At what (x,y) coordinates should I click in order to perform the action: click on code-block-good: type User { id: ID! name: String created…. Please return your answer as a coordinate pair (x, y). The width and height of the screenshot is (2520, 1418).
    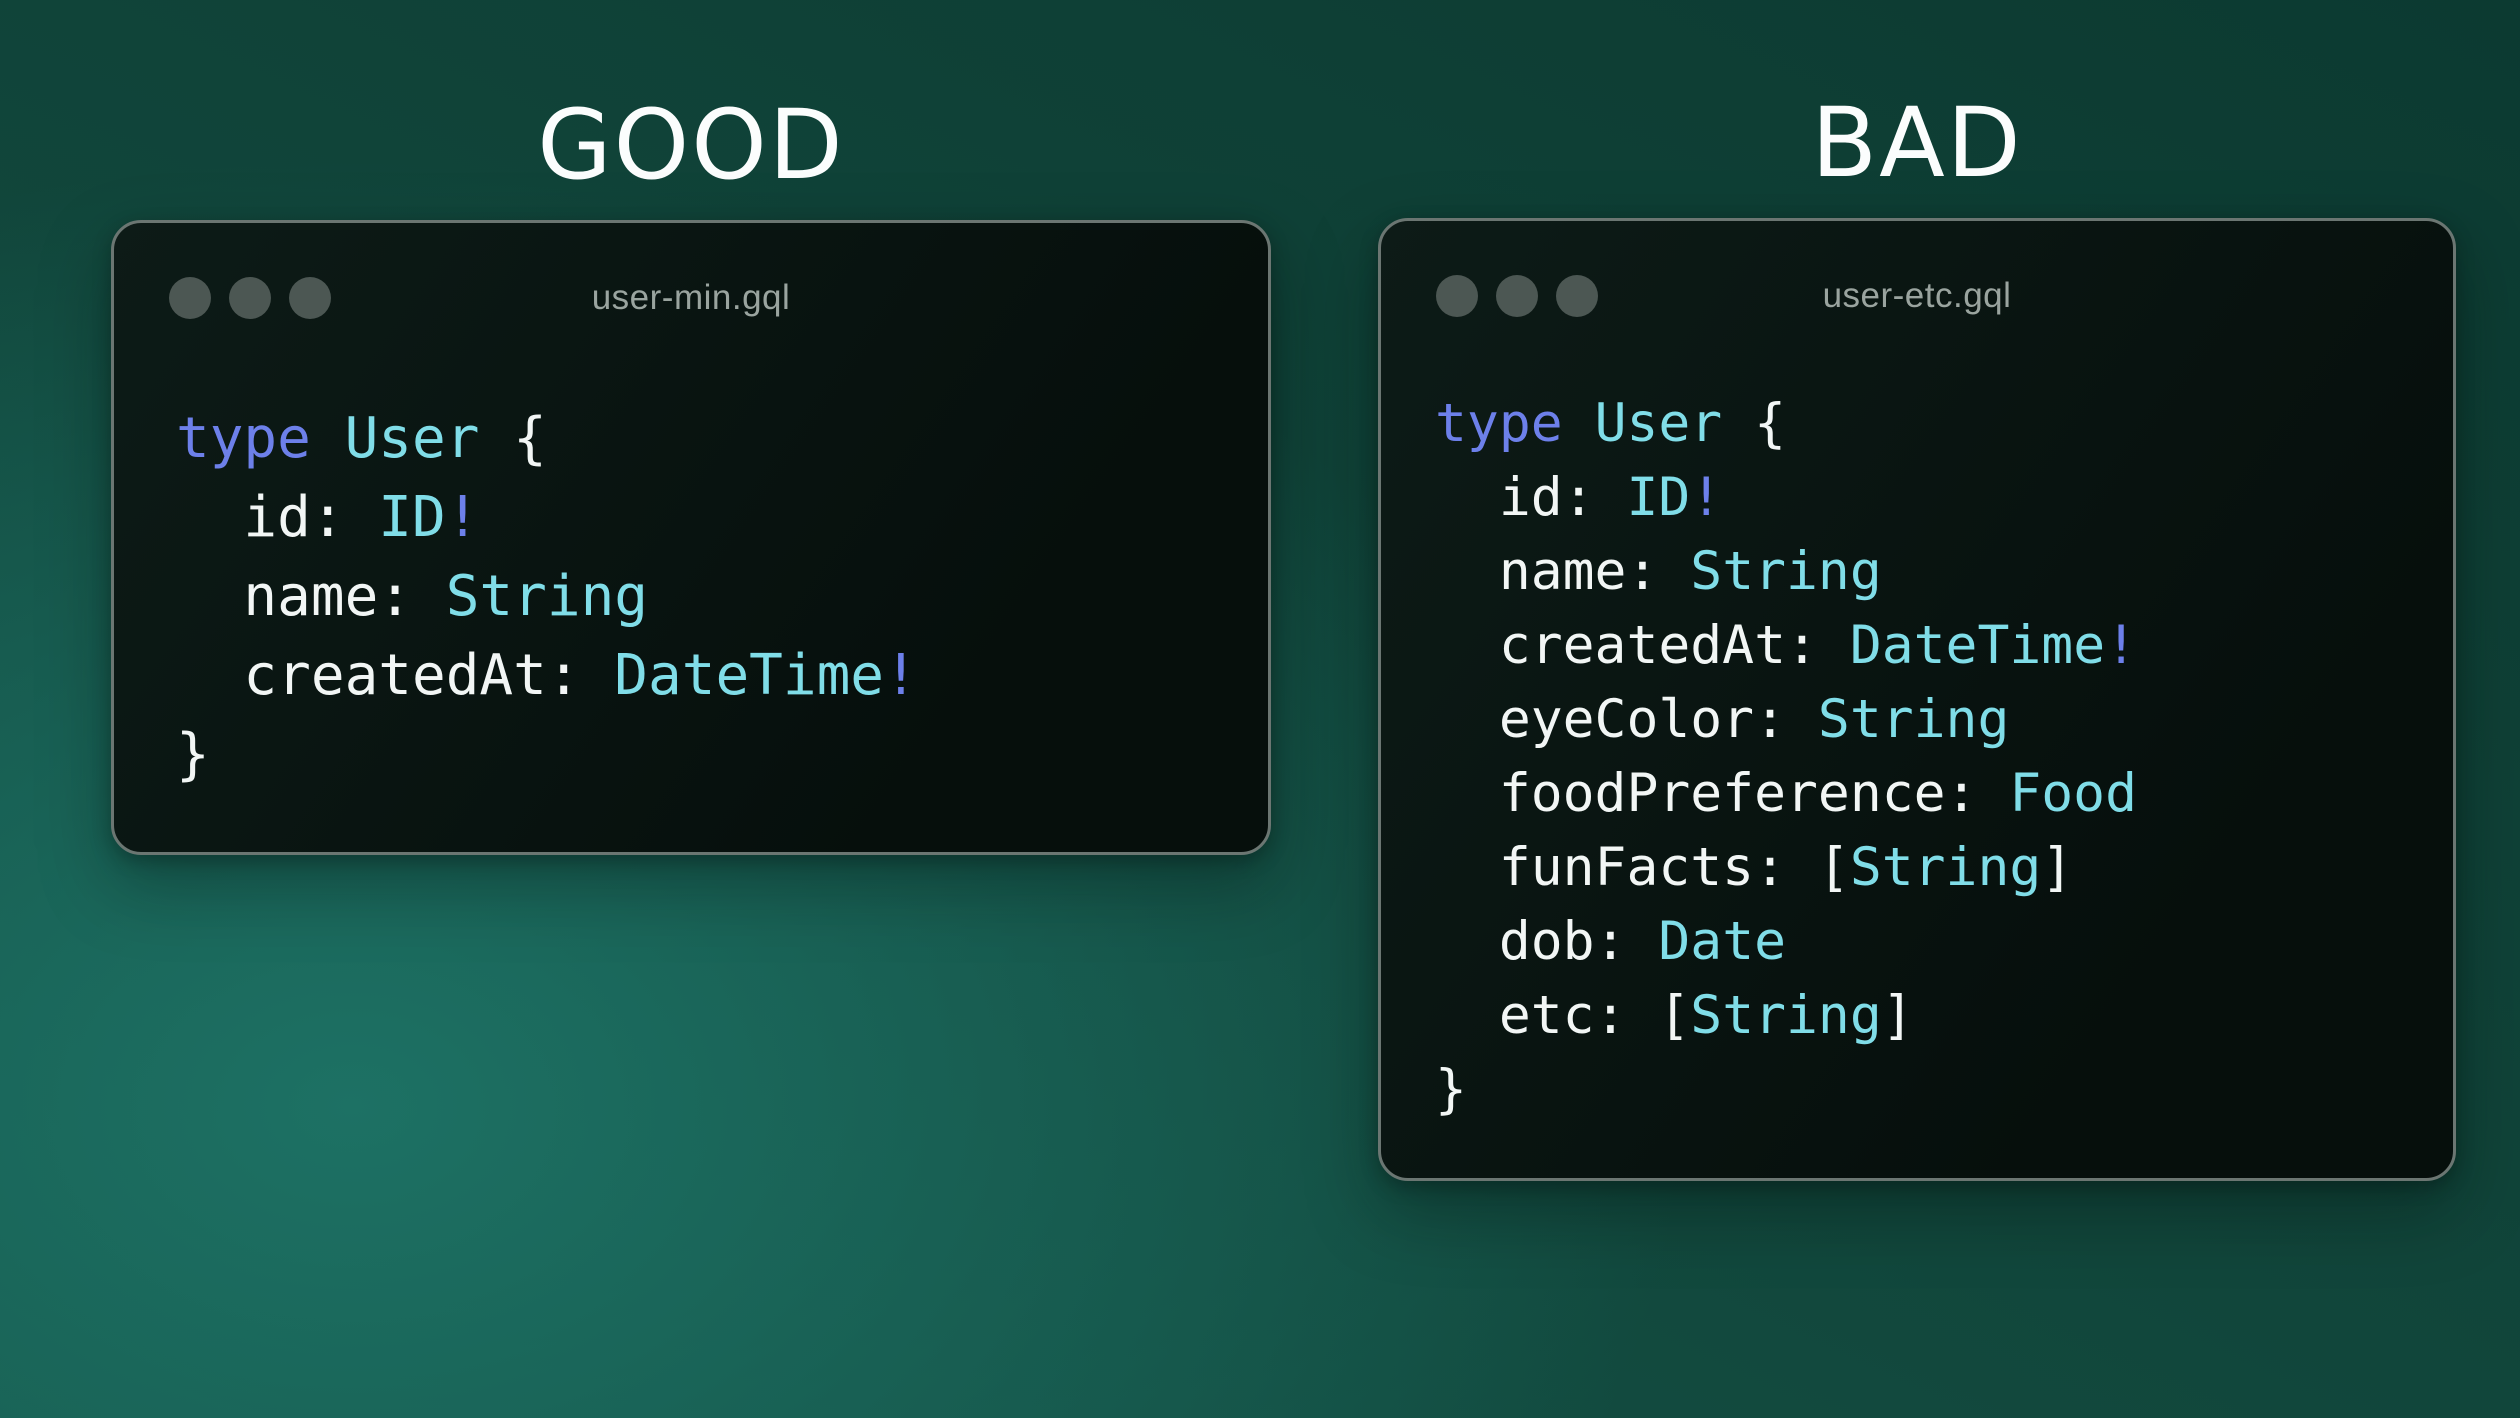
    Looking at the image, I should click on (691, 583).